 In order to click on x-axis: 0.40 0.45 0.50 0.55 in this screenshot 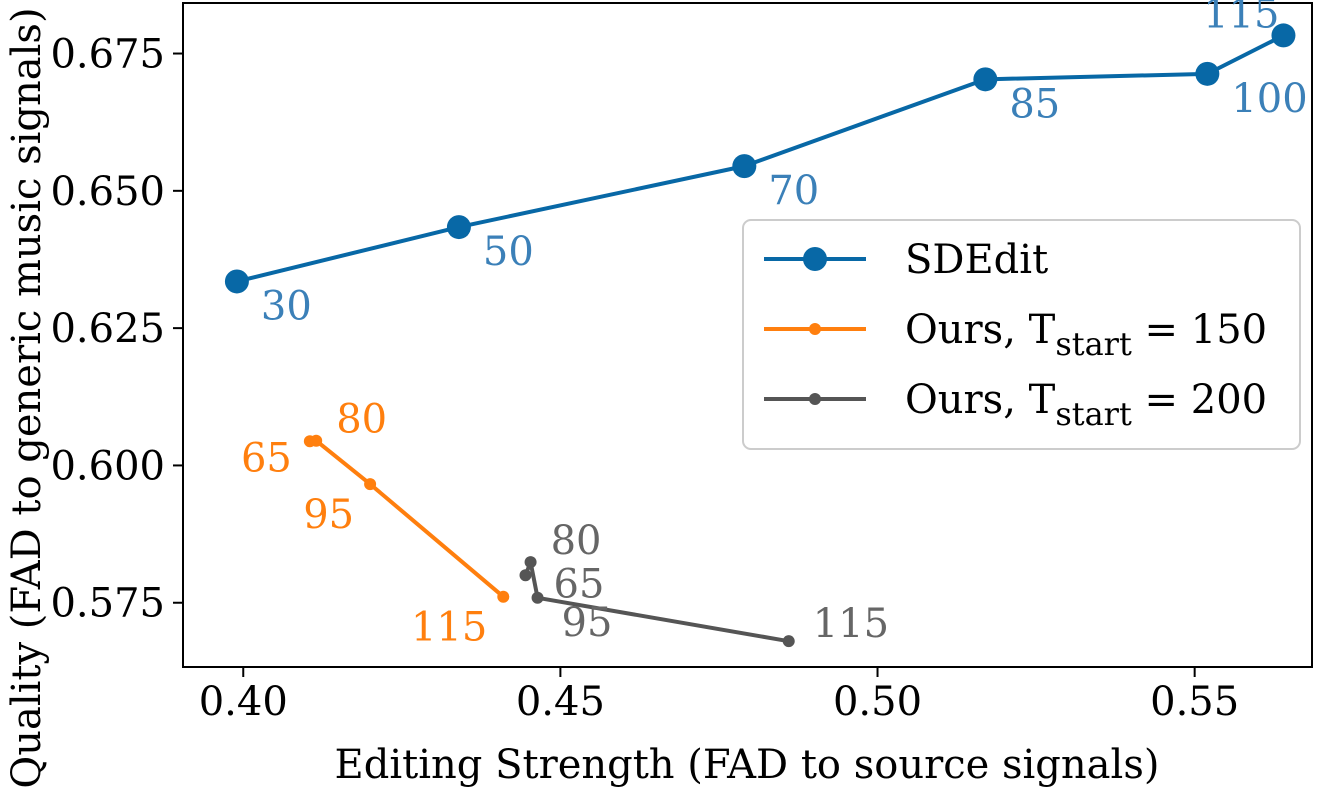, I will do `click(719, 696)`.